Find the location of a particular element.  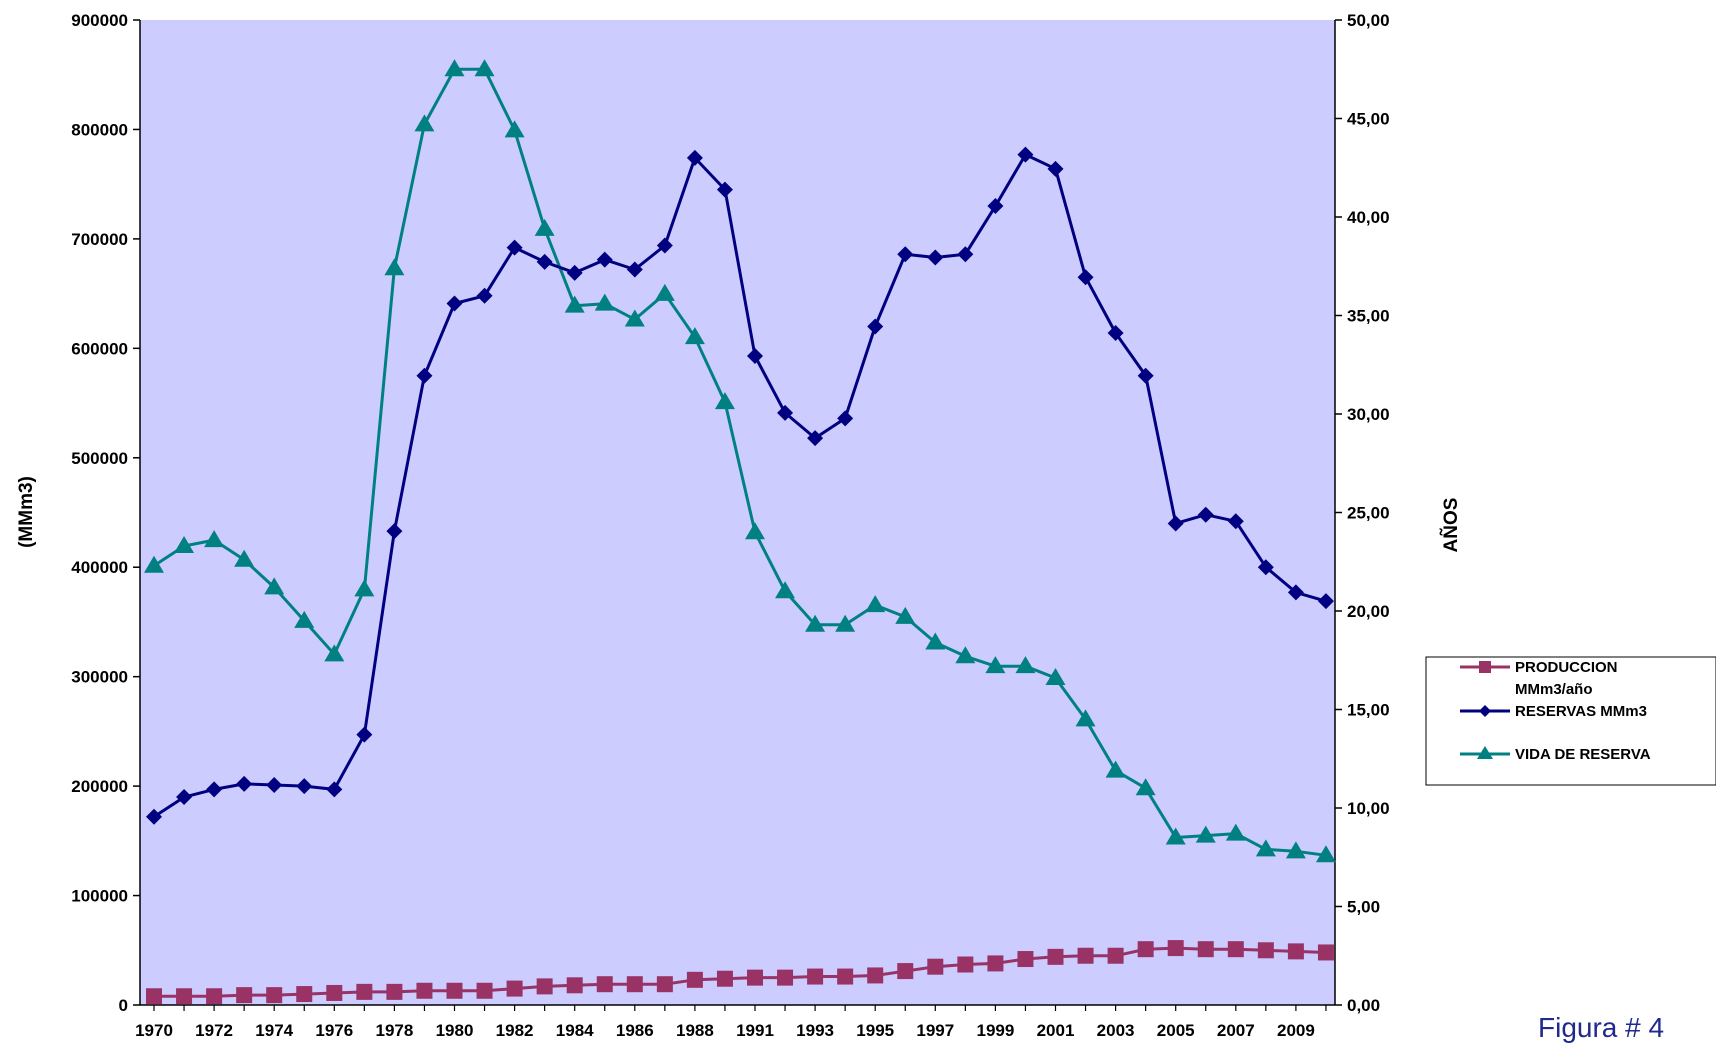

right-tick-label: 5,00 is located at coordinates (1363, 907).